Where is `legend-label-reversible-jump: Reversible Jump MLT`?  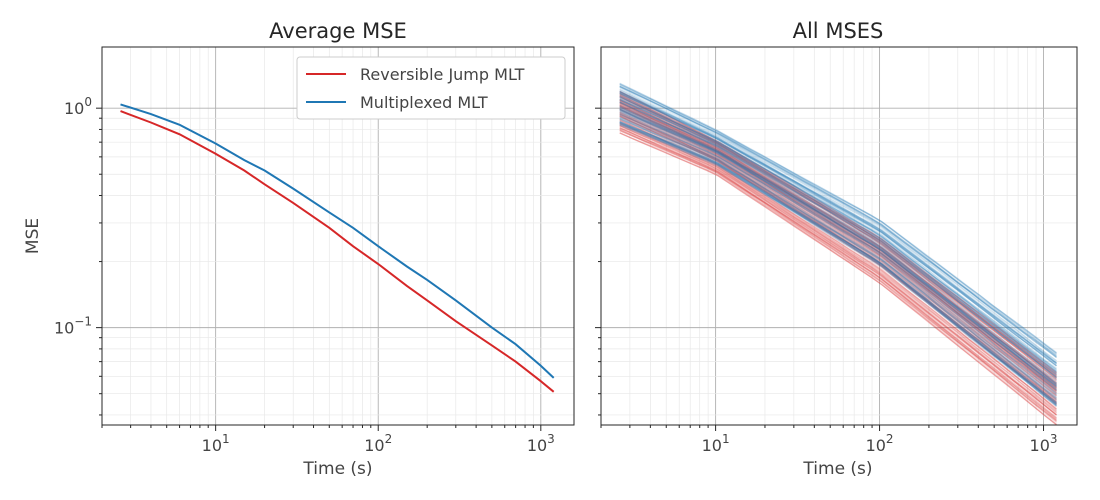 legend-label-reversible-jump: Reversible Jump MLT is located at coordinates (442, 74).